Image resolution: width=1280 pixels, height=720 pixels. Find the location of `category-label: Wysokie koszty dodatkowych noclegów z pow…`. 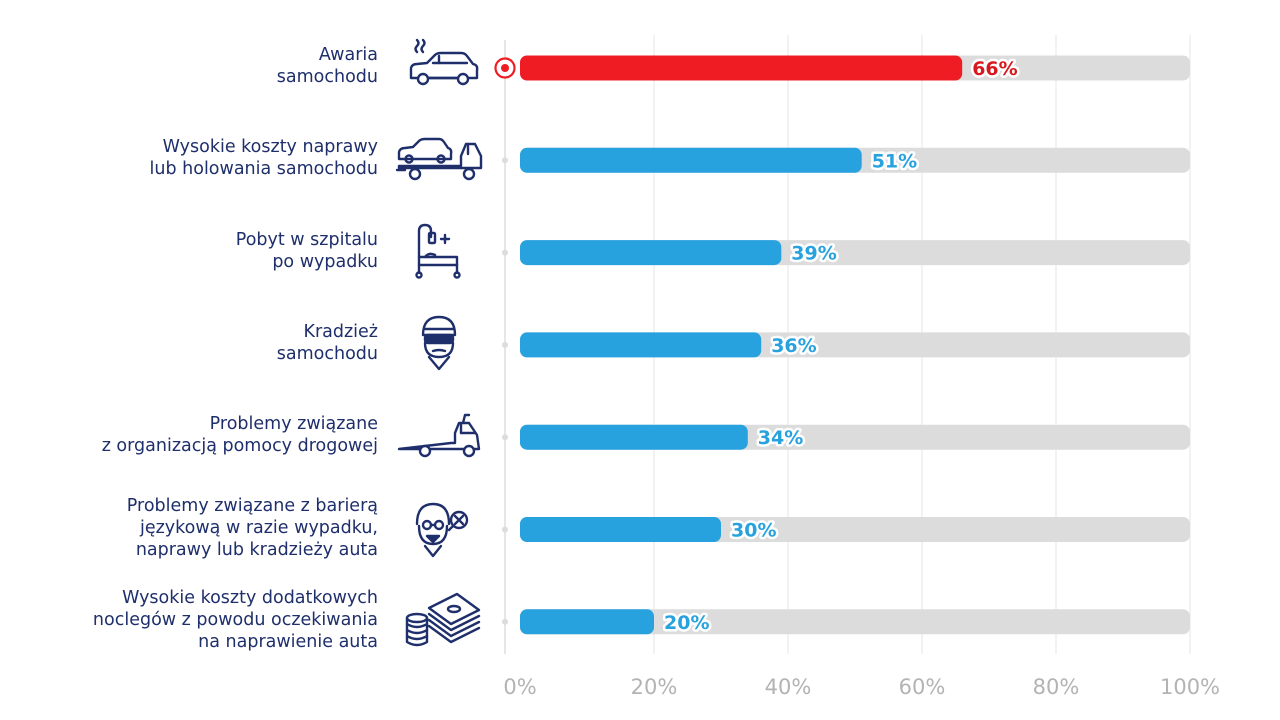

category-label: Wysokie koszty dodatkowych noclegów z pow… is located at coordinates (189, 620).